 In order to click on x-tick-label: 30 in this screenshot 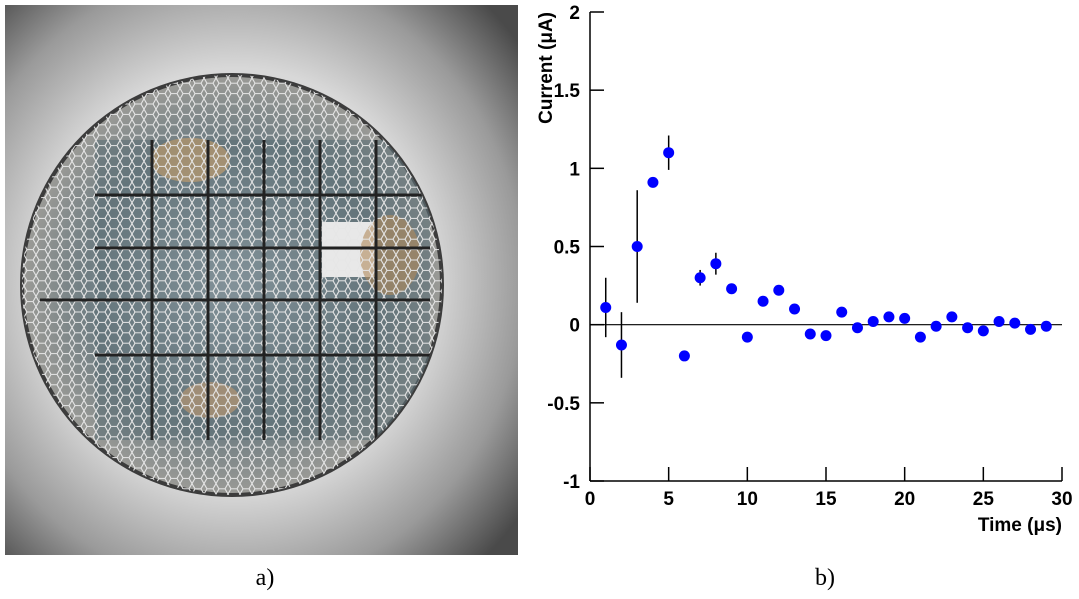, I will do `click(1061, 499)`.